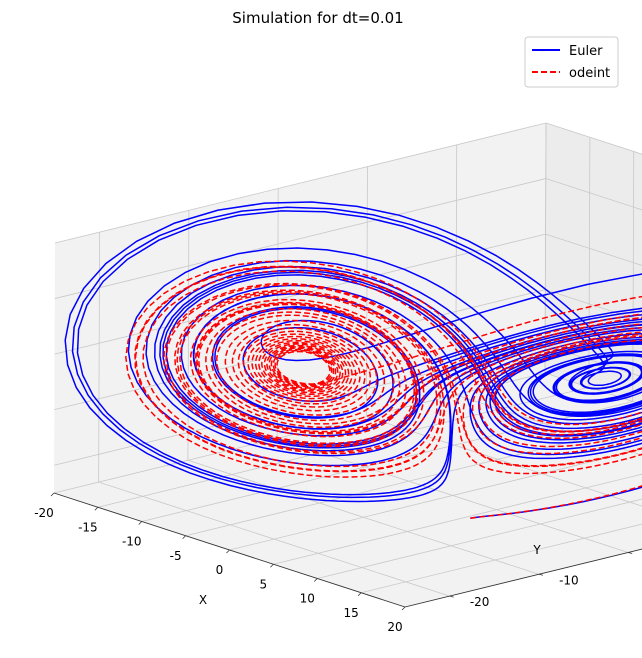 This screenshot has width=642, height=658. What do you see at coordinates (307, 599) in the screenshot?
I see `x-tick-label: 10` at bounding box center [307, 599].